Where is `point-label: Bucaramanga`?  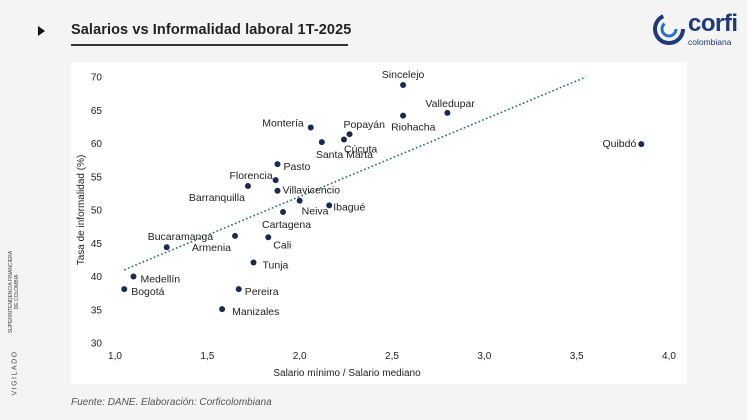 point-label: Bucaramanga is located at coordinates (181, 237).